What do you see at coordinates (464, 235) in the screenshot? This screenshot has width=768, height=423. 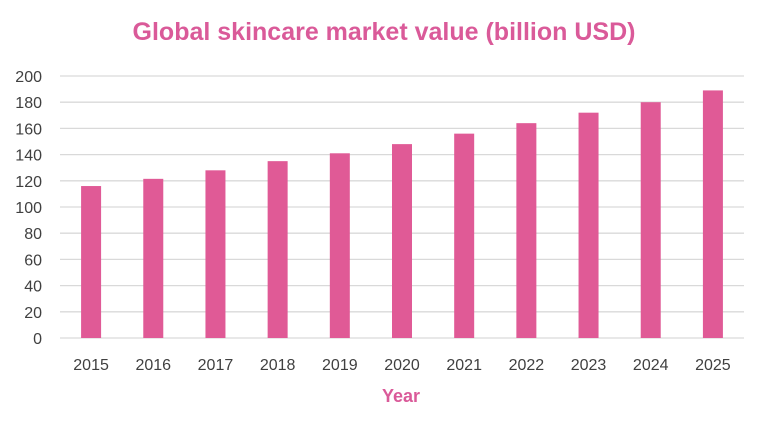 I see `bar-2021` at bounding box center [464, 235].